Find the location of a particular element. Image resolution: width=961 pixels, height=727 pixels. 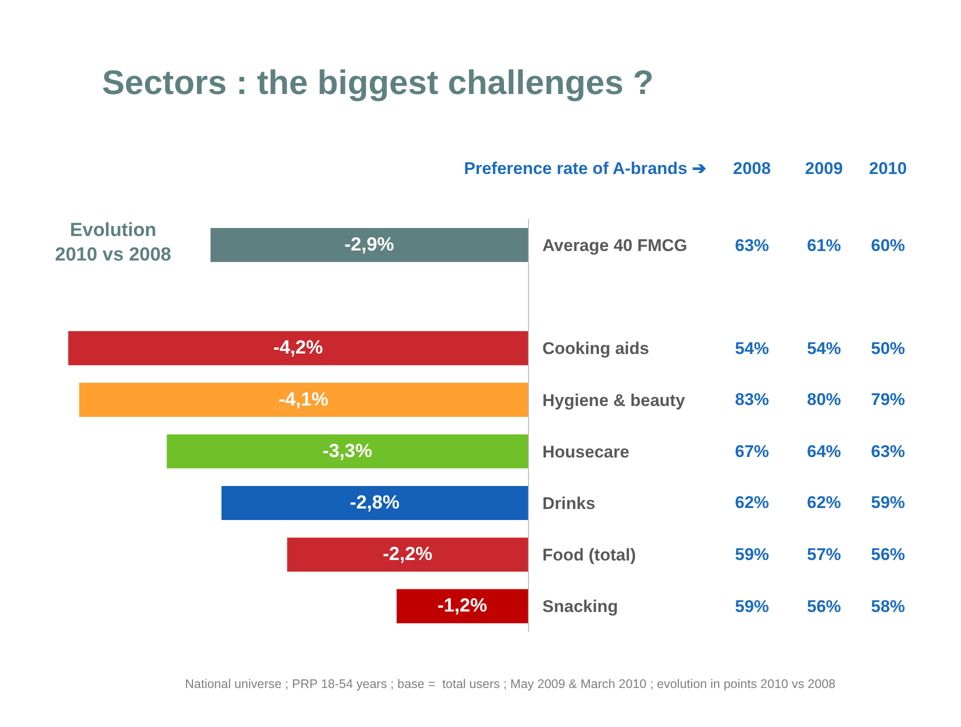

text: National universe ; PRP 18-54 years ; base = total users ; May 2009 & March 2010 ; evolution in points 2010 vs 2008 is located at coordinates (510, 684).